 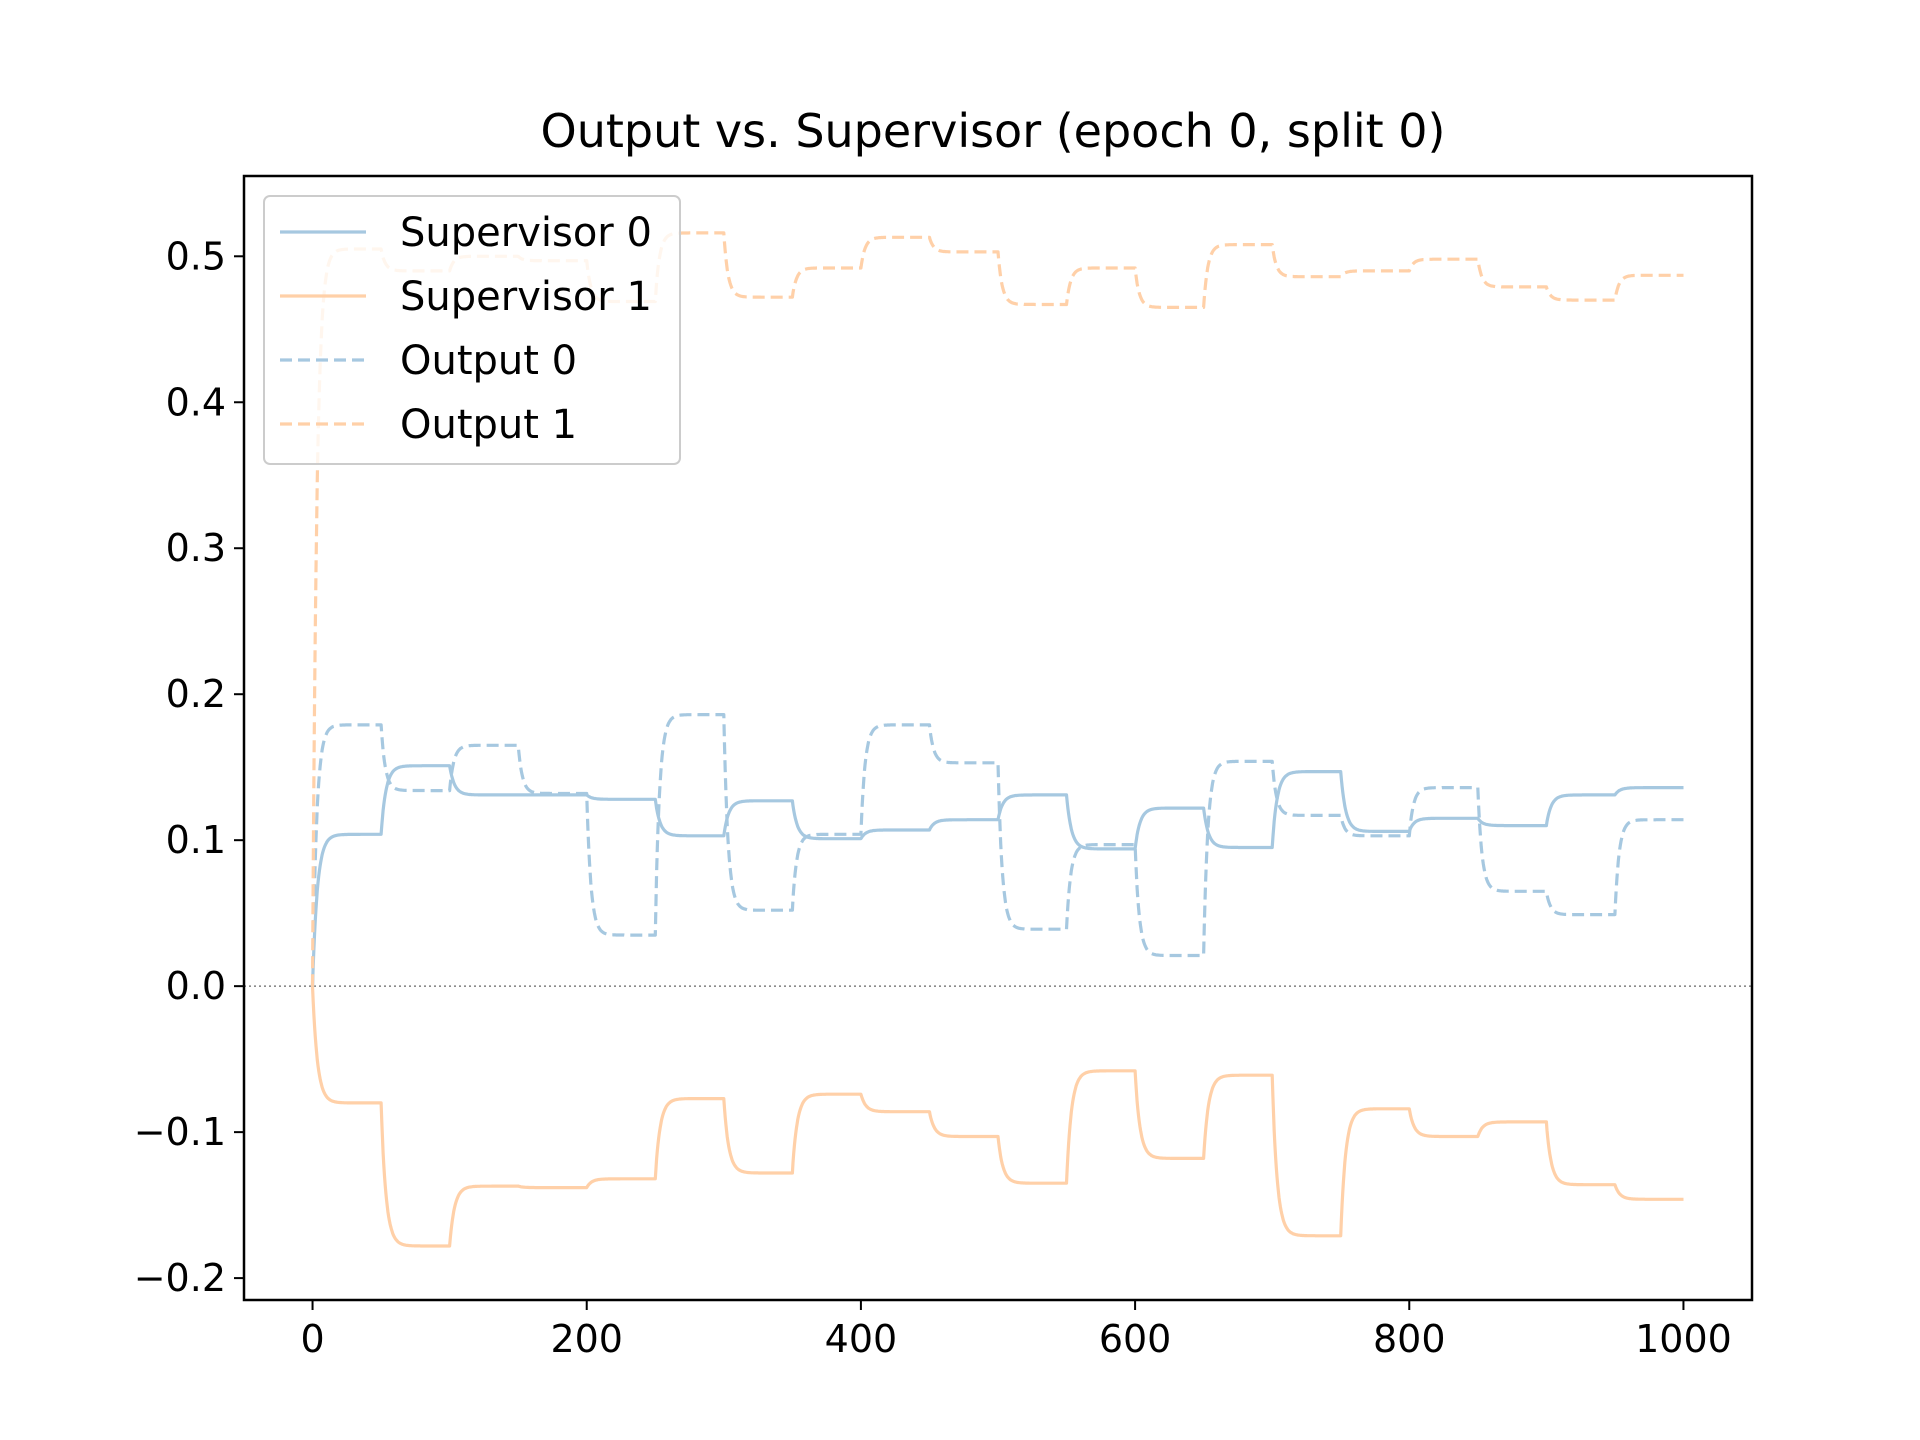 I want to click on x-tick-label: 400, so click(x=861, y=1339).